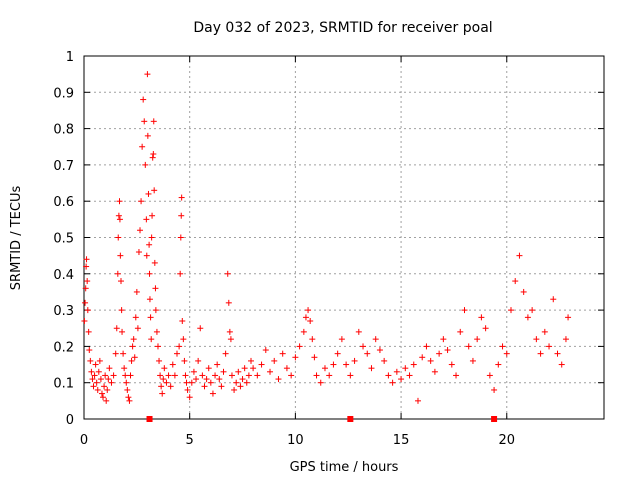 Image resolution: width=640 pixels, height=480 pixels. Describe the element at coordinates (63, 130) in the screenshot. I see `y-tick-label: 0.8` at that location.